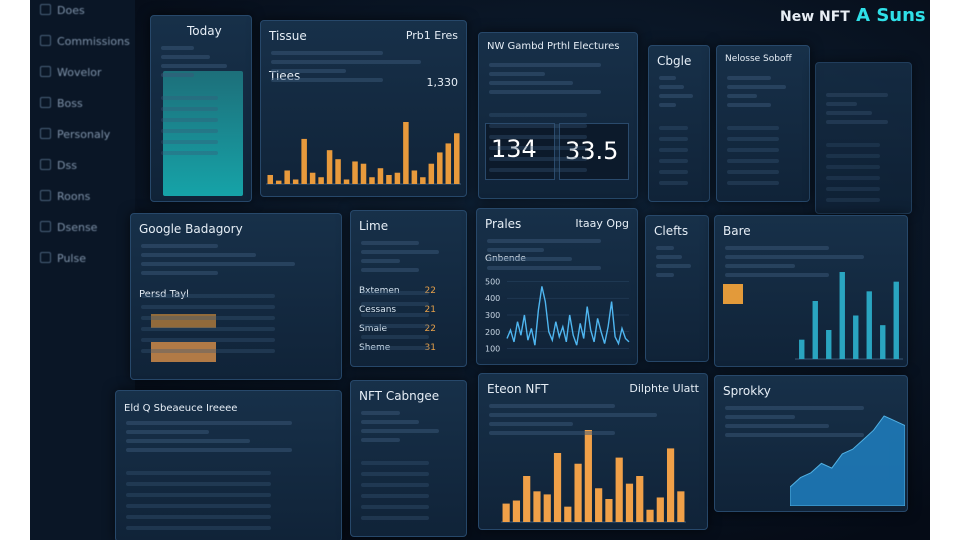 Image resolution: width=960 pixels, height=540 pixels. What do you see at coordinates (68, 227) in the screenshot?
I see `sidebar-item: Dsense` at bounding box center [68, 227].